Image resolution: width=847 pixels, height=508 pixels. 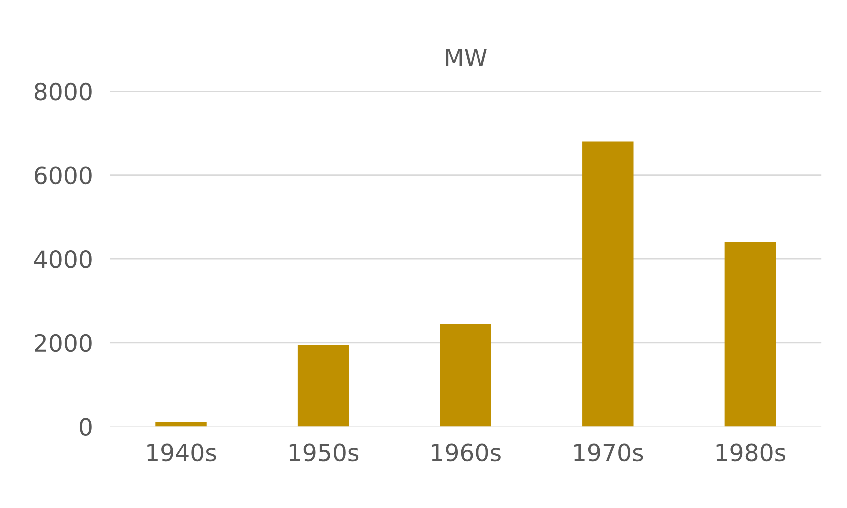 I want to click on y-tick-label: 6000, so click(x=63, y=175).